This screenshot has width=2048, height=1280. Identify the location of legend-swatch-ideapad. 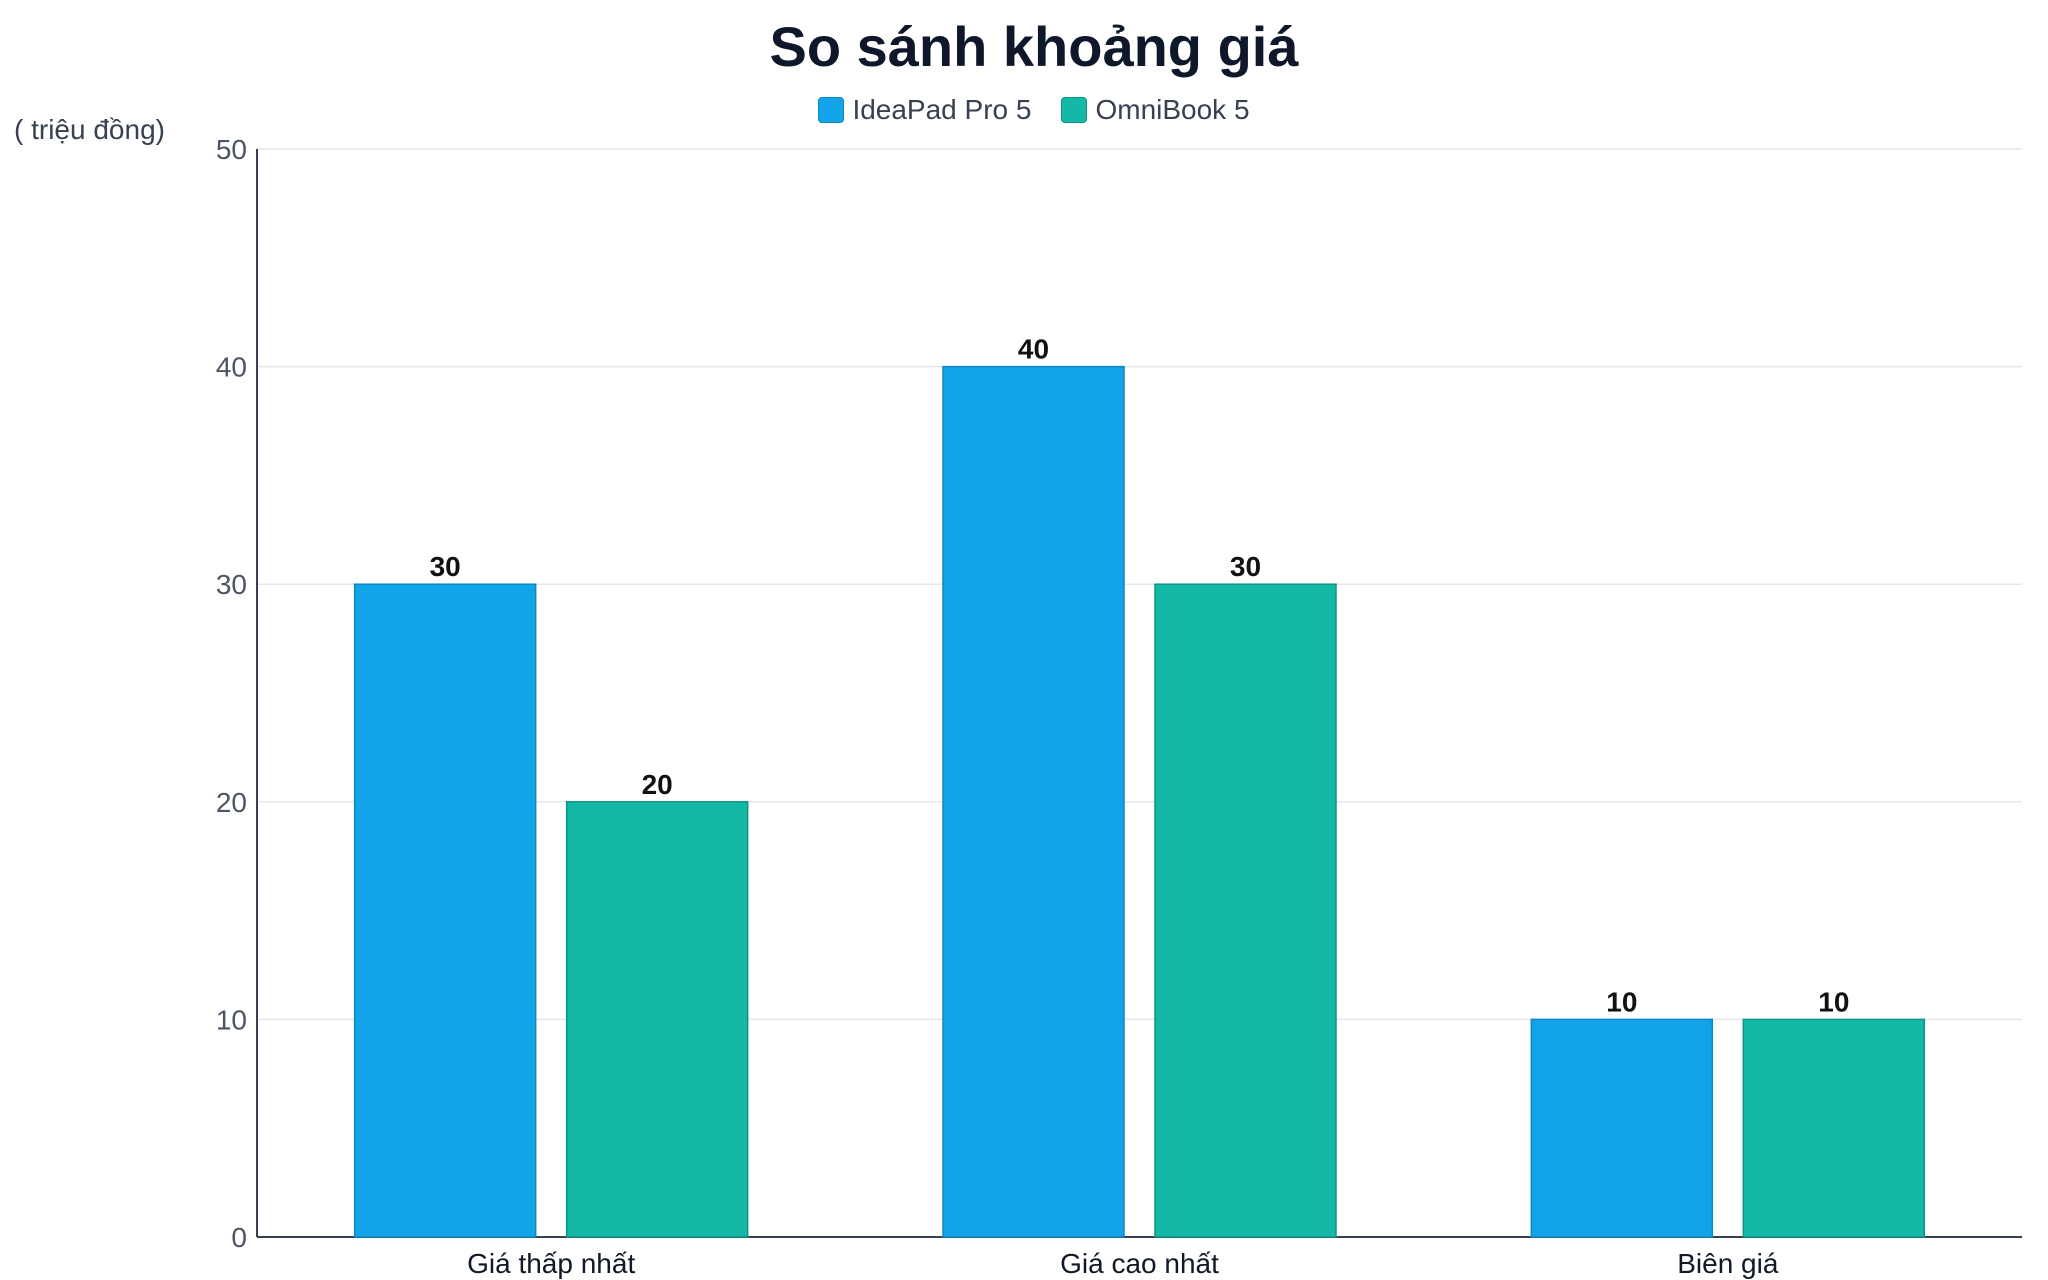
(831, 110).